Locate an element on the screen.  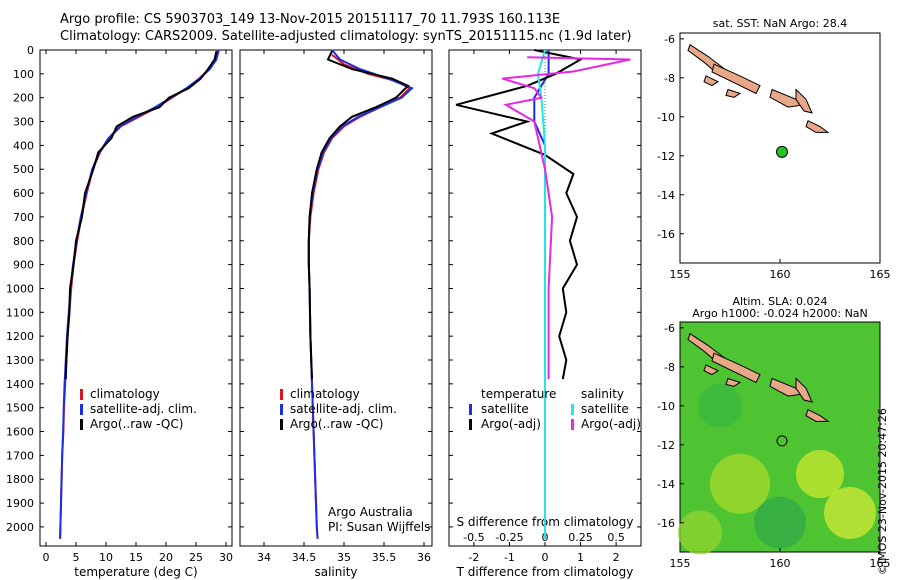
salinity-xtick-label: 35 is located at coordinates (344, 557).